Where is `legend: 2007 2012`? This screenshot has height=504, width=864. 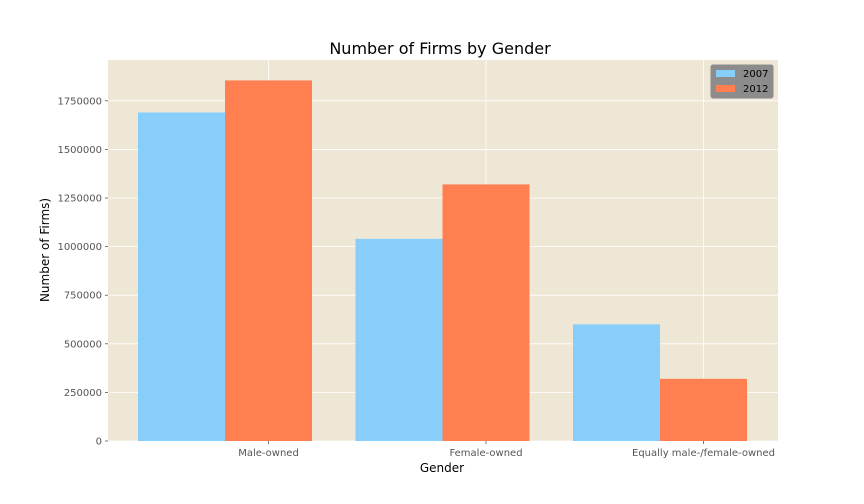
legend: 2007 2012 is located at coordinates (742, 81).